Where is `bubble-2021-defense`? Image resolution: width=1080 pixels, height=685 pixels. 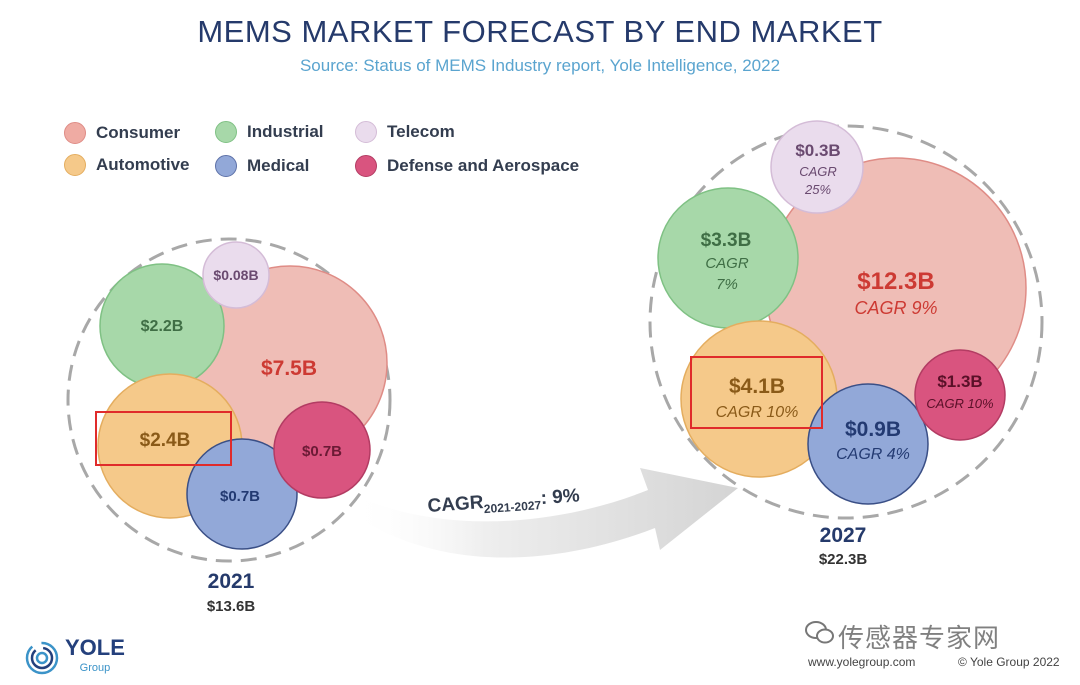 bubble-2021-defense is located at coordinates (322, 450).